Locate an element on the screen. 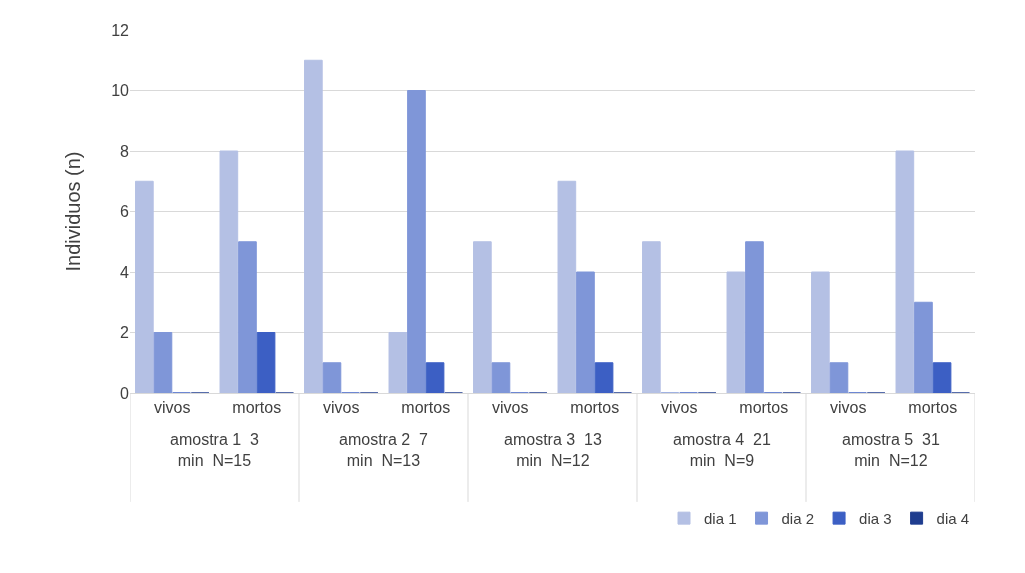  y-tick-label: 6 is located at coordinates (125, 212).